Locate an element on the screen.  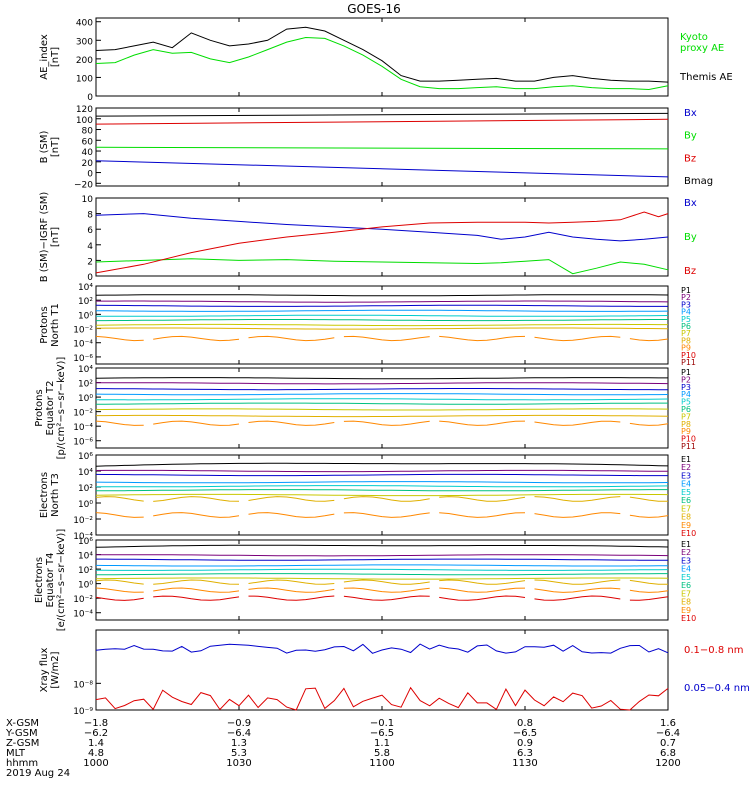
series-line-P1 is located at coordinates (382, 295).